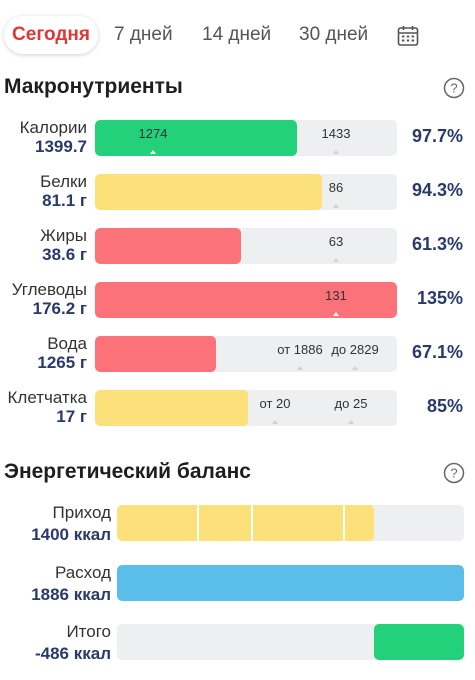 The width and height of the screenshot is (475, 680). Describe the element at coordinates (51, 35) in the screenshot. I see `tab-today: Сегодня` at that location.